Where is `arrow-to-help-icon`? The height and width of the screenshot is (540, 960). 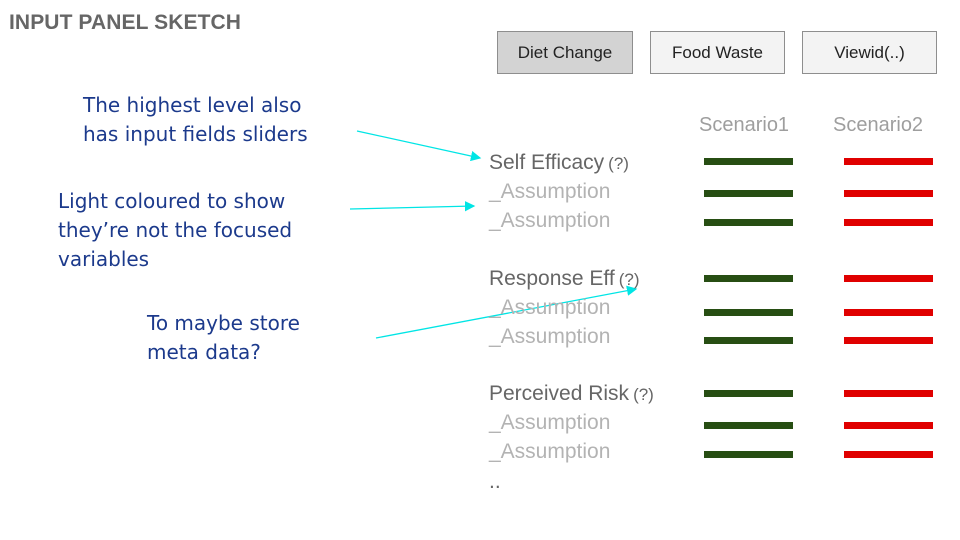
arrow-to-help-icon is located at coordinates (506, 312).